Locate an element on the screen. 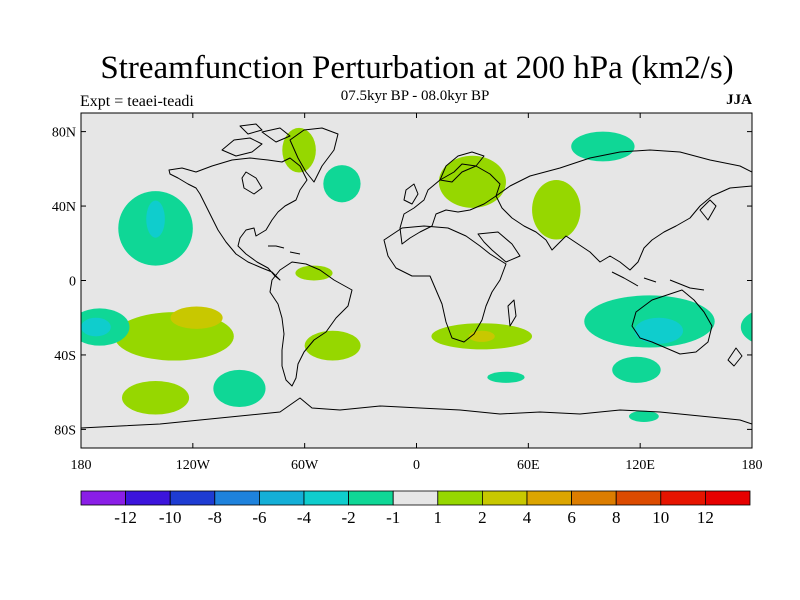 Image resolution: width=800 pixels, height=600 pixels. coast-europe is located at coordinates (450, 204).